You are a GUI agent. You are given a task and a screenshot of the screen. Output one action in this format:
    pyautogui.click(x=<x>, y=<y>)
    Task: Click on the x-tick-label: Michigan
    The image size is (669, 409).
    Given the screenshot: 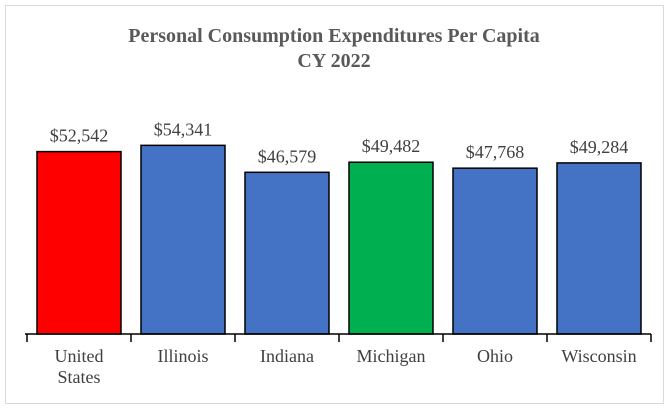 What is the action you would take?
    pyautogui.click(x=391, y=356)
    